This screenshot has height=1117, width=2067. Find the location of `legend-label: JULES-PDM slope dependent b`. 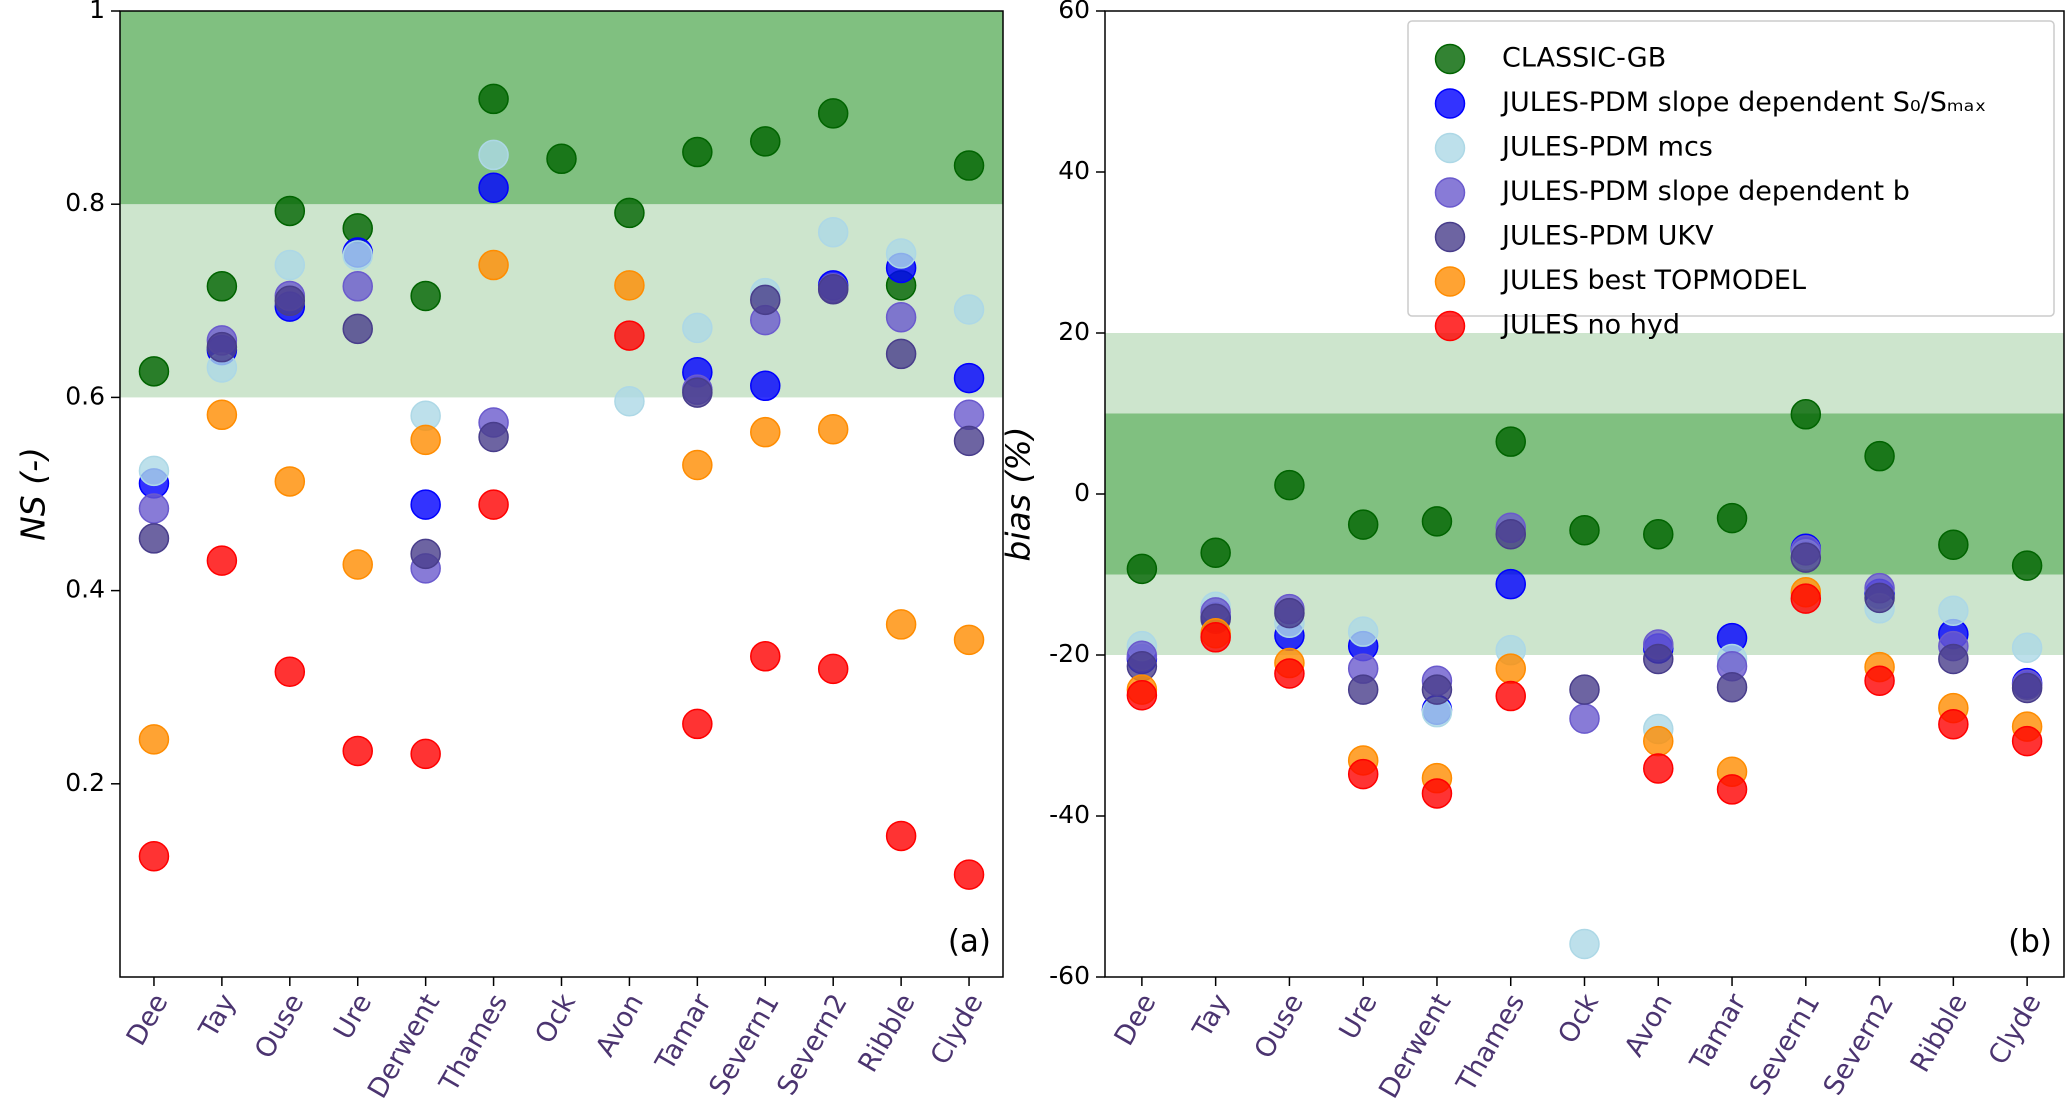

legend-label: JULES-PDM slope dependent b is located at coordinates (1705, 191).